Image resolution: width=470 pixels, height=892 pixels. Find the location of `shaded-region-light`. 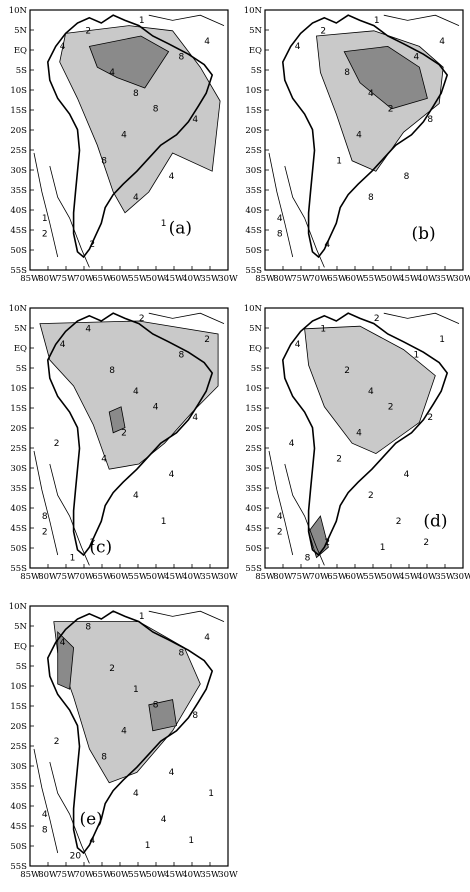

shaded-region-light is located at coordinates (370, 390).